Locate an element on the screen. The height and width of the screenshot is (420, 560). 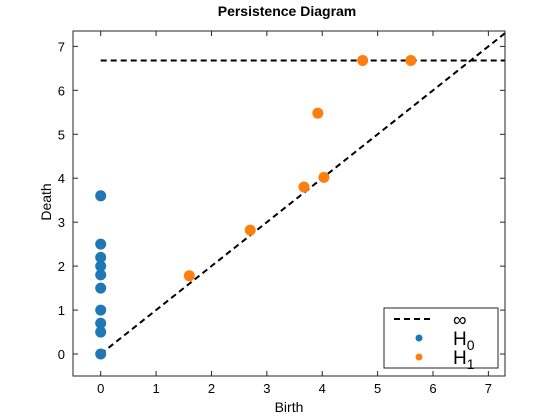
x-tick-label: 5 is located at coordinates (377, 388).